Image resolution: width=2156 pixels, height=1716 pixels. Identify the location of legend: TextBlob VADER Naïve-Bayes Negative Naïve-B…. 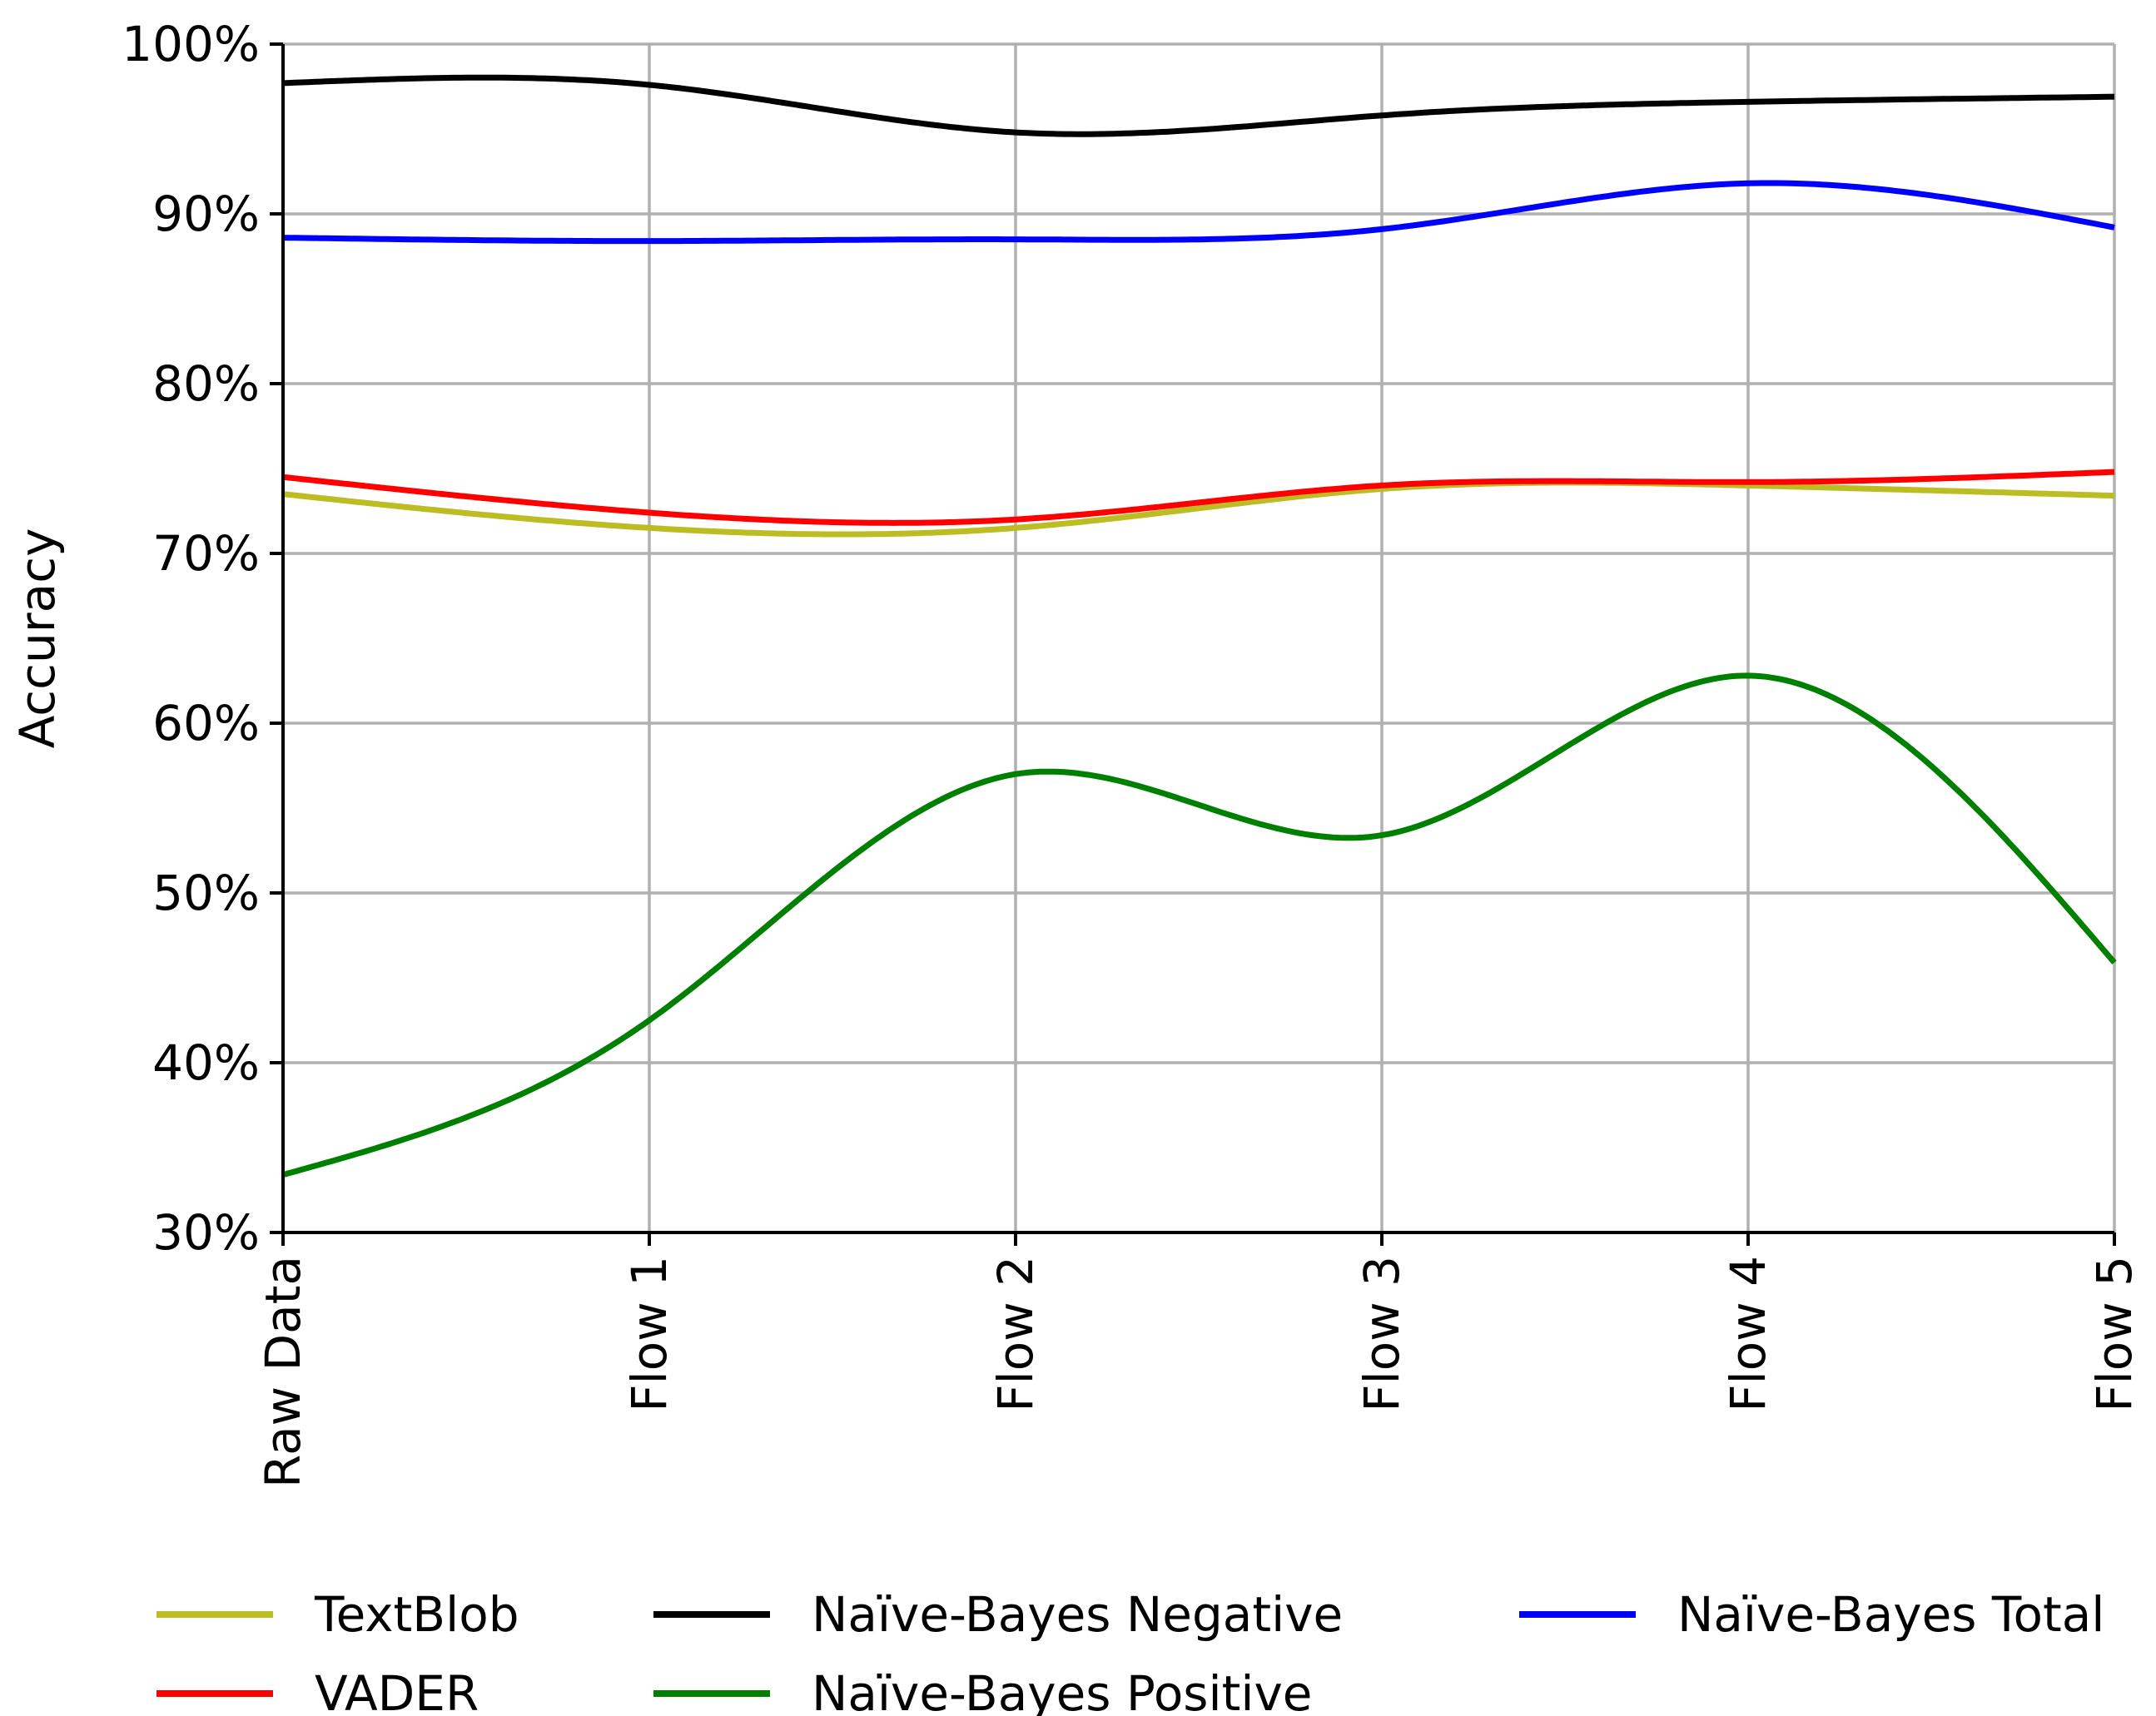
(1130, 1651).